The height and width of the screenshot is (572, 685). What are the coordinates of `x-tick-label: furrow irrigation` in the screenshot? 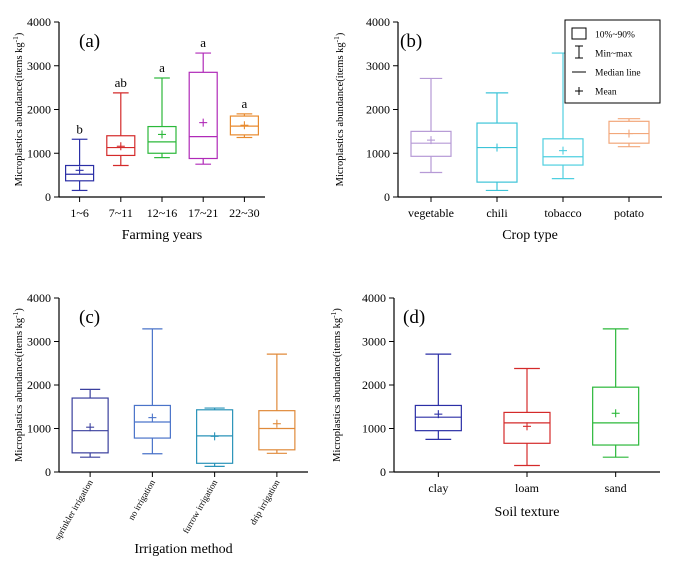 It's located at (200, 507).